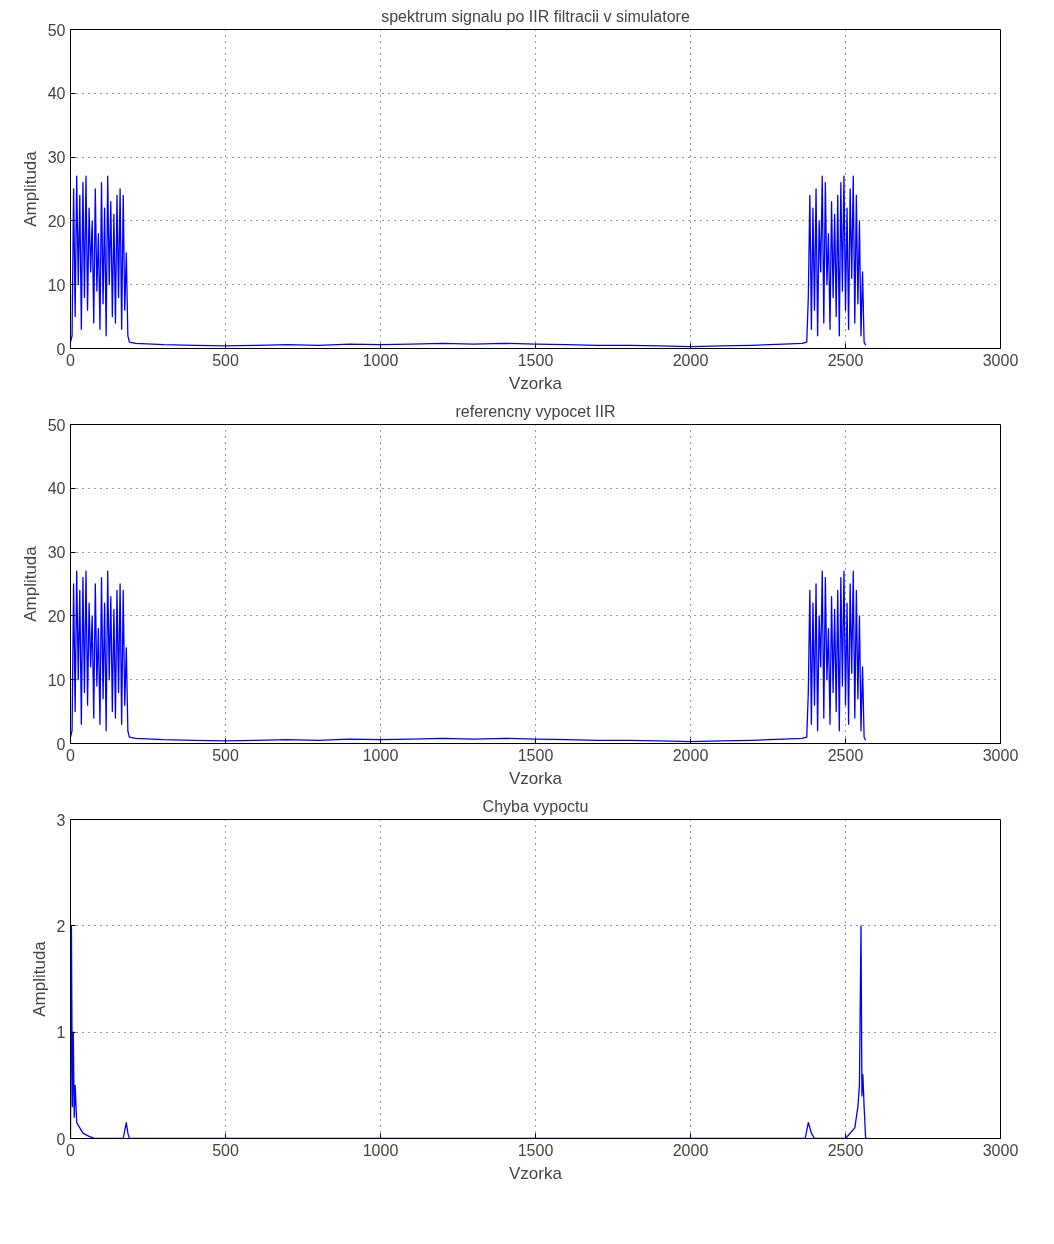  What do you see at coordinates (535, 16) in the screenshot?
I see `chart-title: spektrum signalu po IIR filtracii v simulatore` at bounding box center [535, 16].